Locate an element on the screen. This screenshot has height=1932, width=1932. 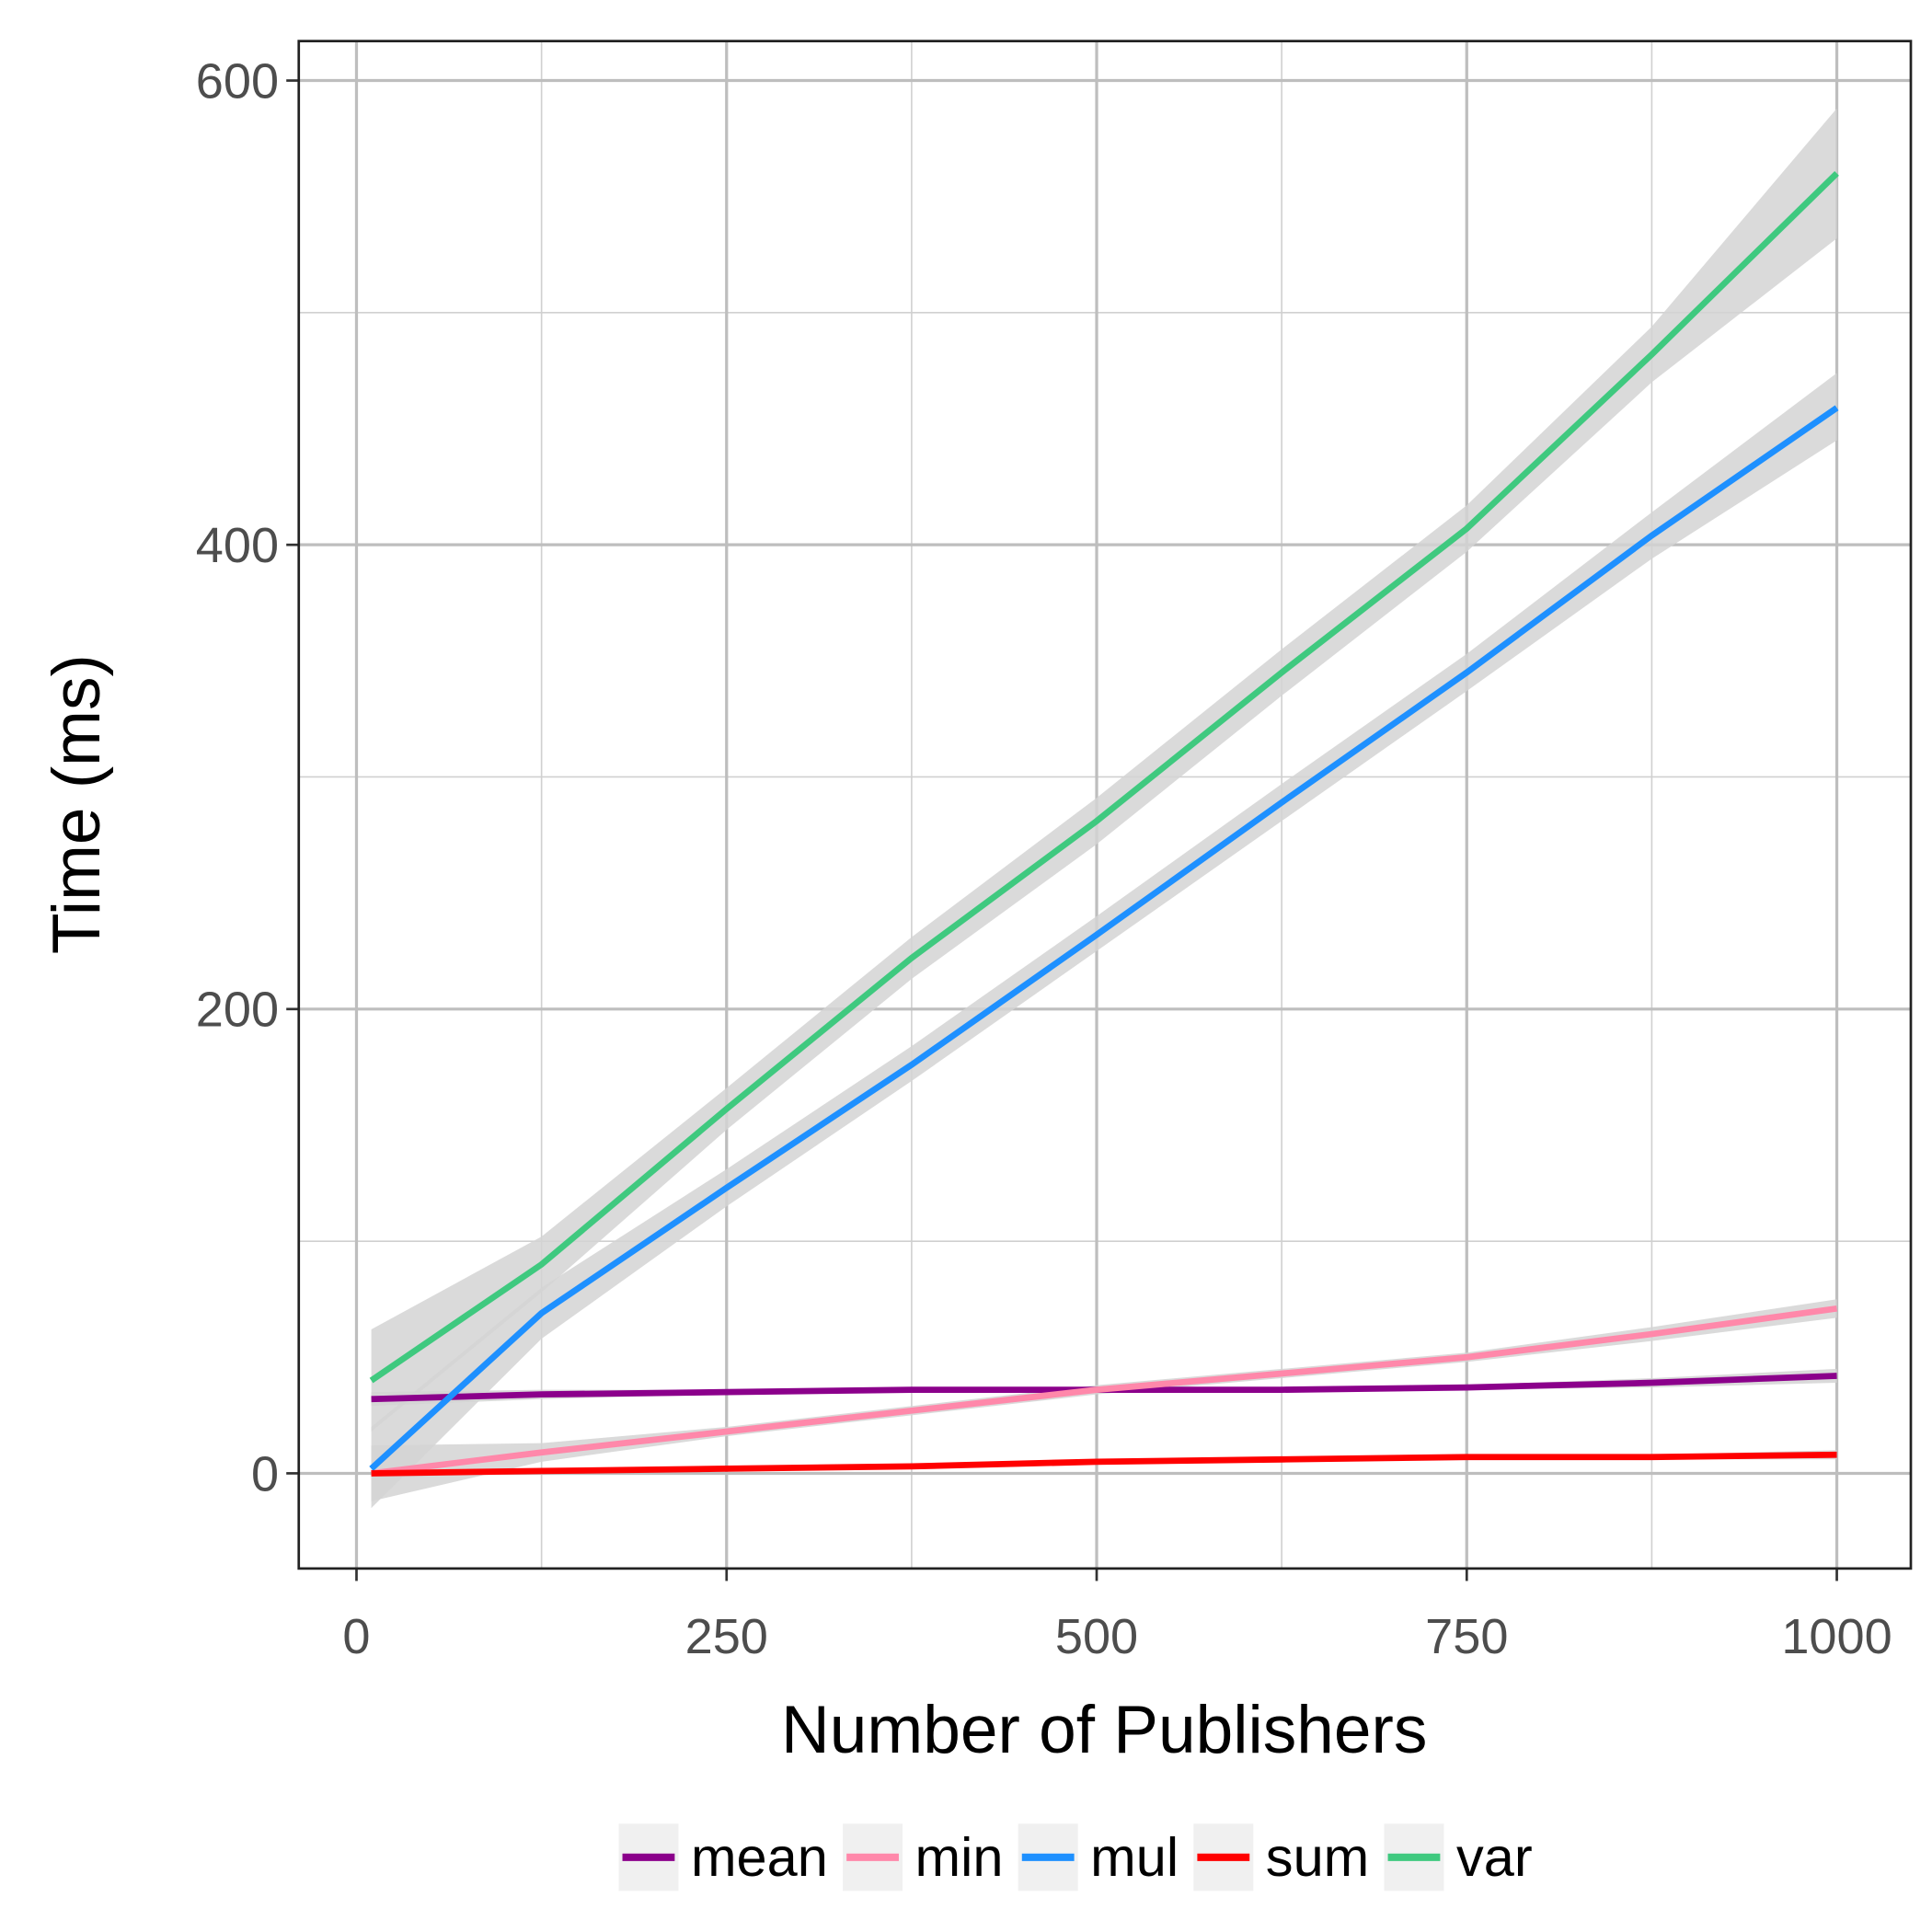
y-tick-label: 200 is located at coordinates (237, 1010).